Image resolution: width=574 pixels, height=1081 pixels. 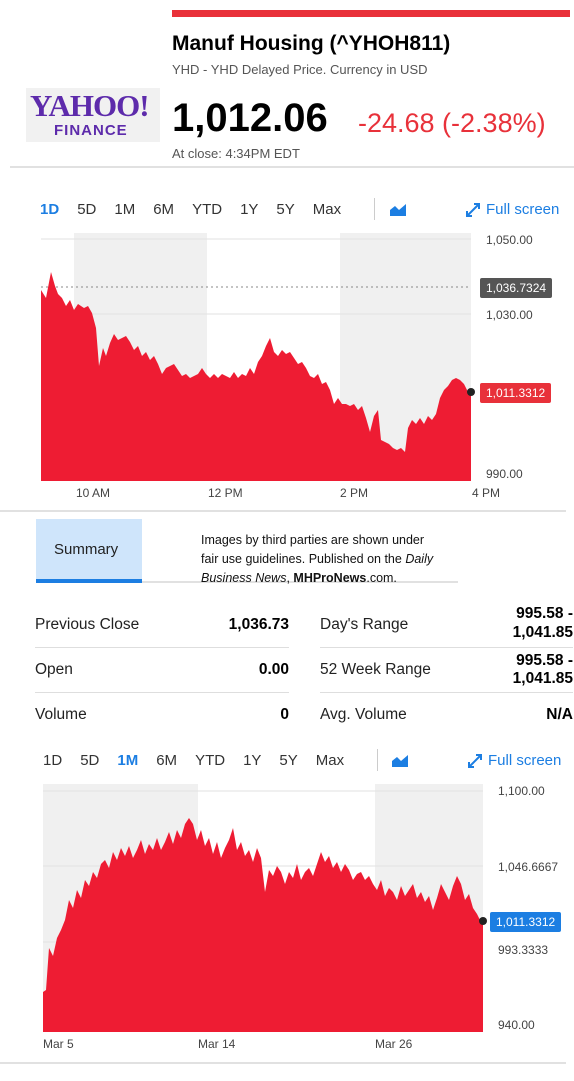 I want to click on stat-value: 1,036.73, so click(x=258, y=624).